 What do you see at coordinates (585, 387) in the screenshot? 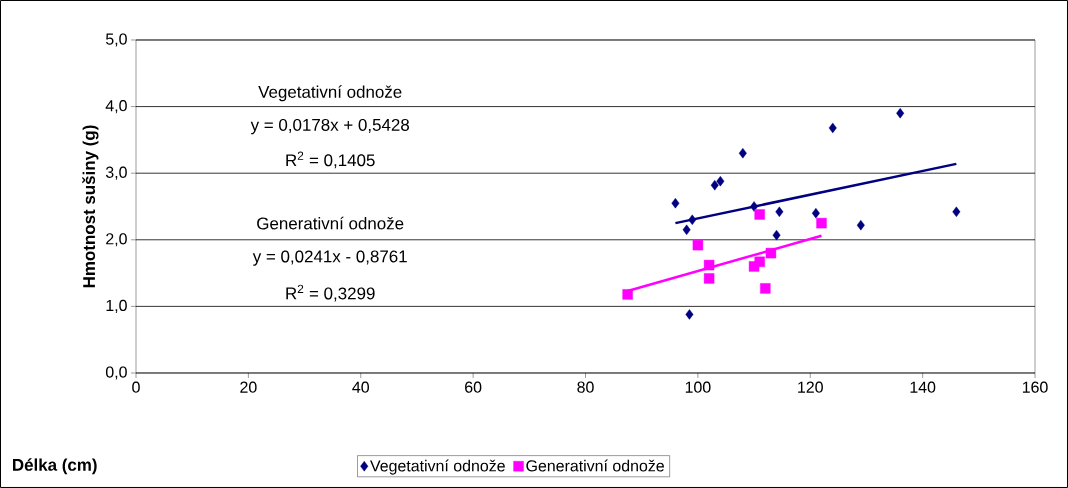
I see `x-tick-label: 80` at bounding box center [585, 387].